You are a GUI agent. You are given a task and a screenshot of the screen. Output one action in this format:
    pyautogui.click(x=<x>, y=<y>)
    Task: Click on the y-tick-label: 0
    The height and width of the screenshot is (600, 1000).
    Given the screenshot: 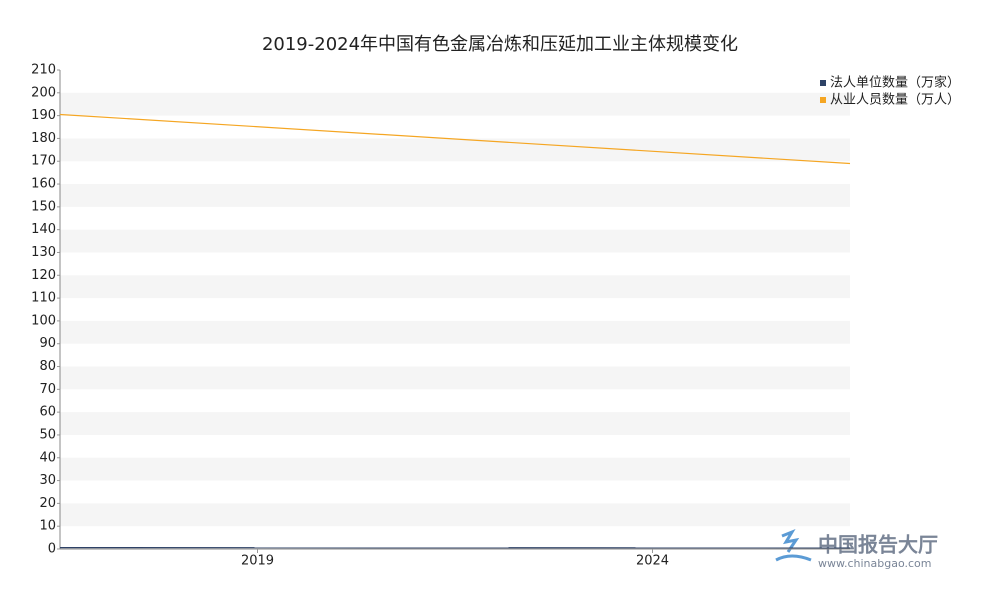 What is the action you would take?
    pyautogui.click(x=52, y=549)
    